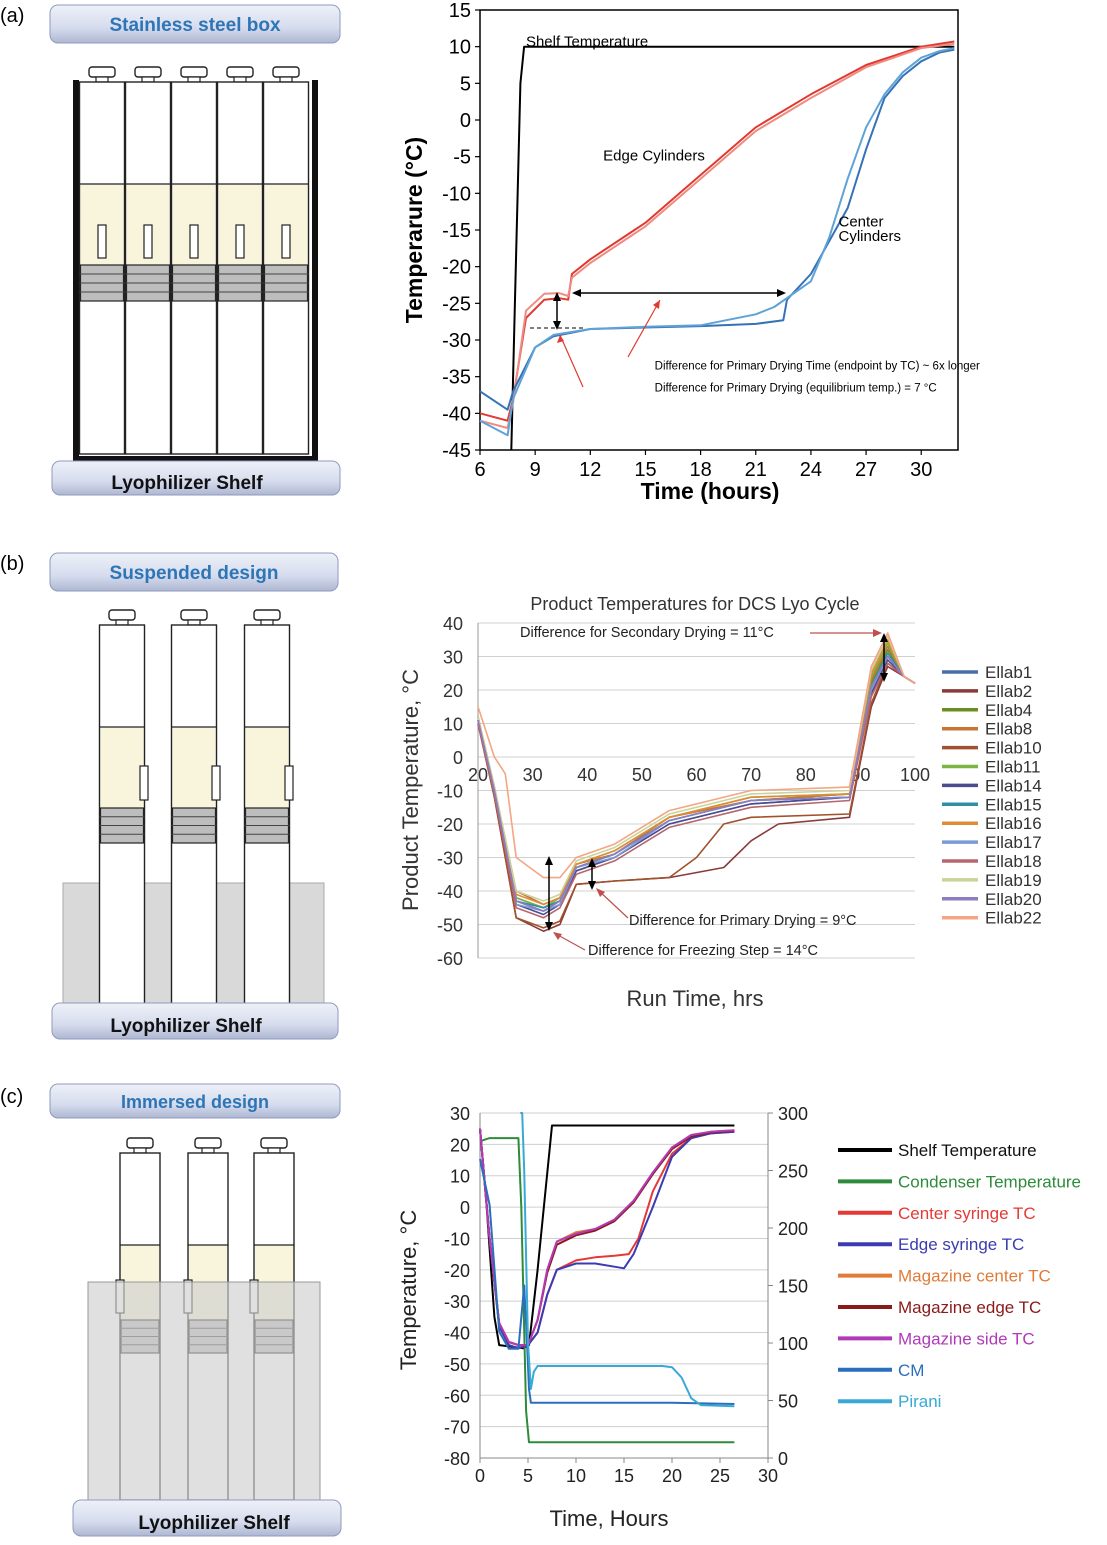 This screenshot has height=1545, width=1107. What do you see at coordinates (915, 775) in the screenshot?
I see `x-tick-label: 100` at bounding box center [915, 775].